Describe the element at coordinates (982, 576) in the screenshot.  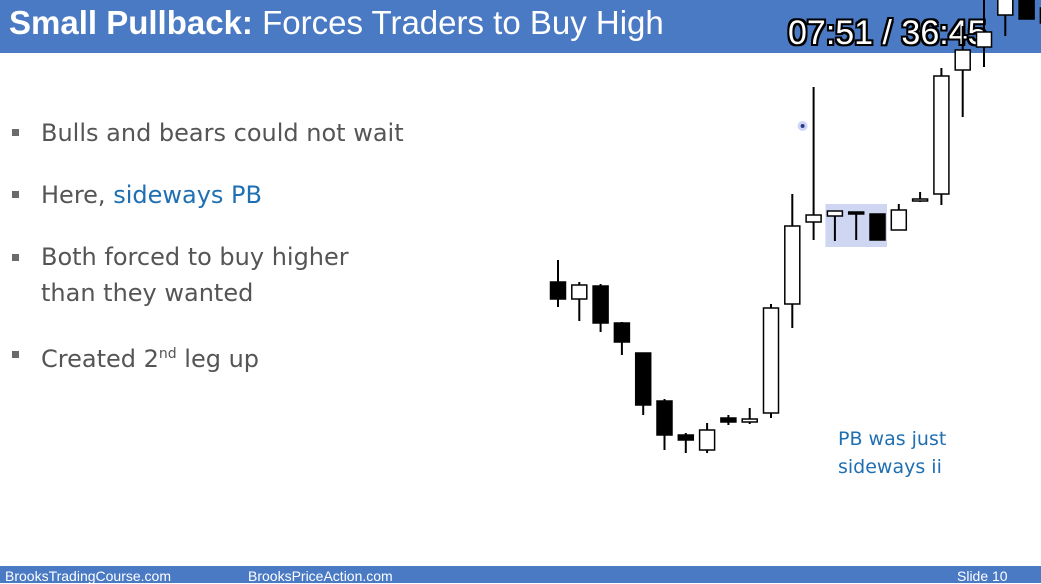
I see `slide-number: Slide 10` at that location.